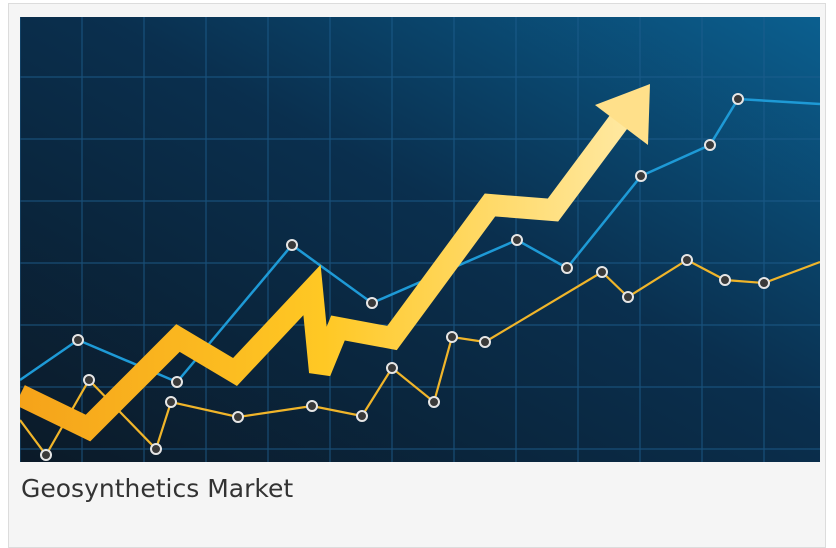 The image size is (836, 548). I want to click on trend-arrow-head, so click(622, 114).